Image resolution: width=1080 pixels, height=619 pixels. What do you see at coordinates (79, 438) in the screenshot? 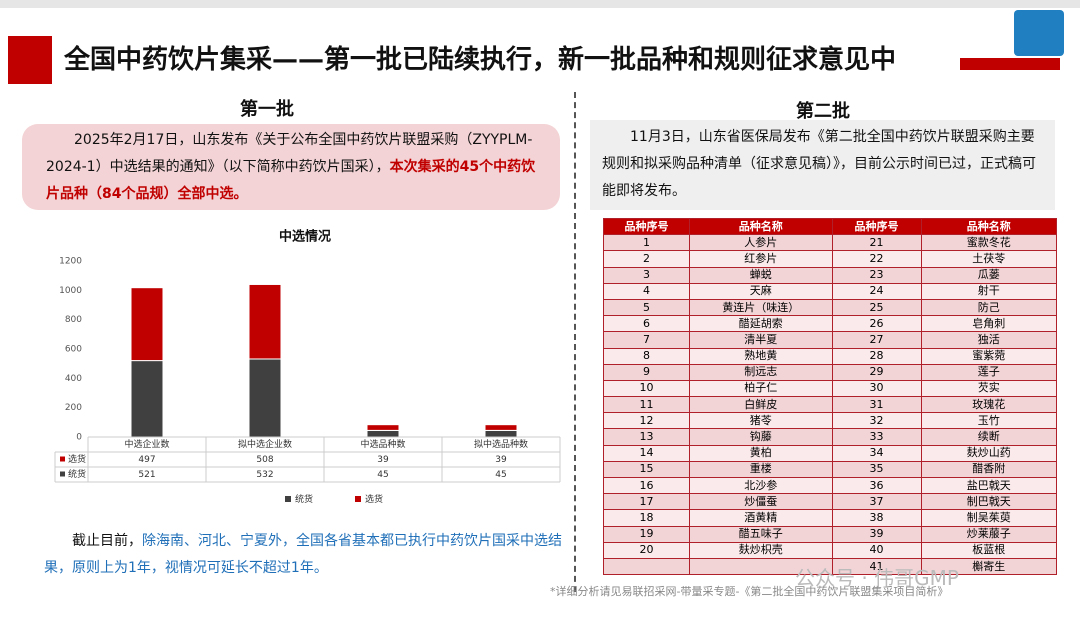
I see `y-tick-label: 0` at bounding box center [79, 438].